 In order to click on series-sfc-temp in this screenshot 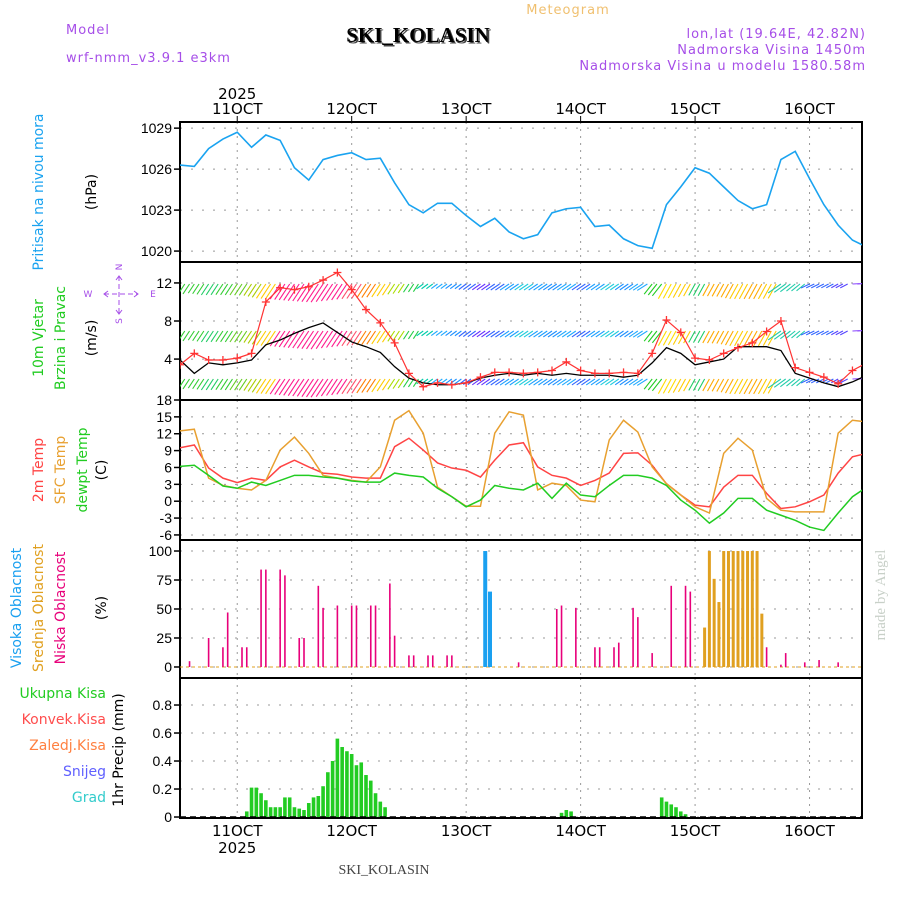, I will do `click(521, 462)`.